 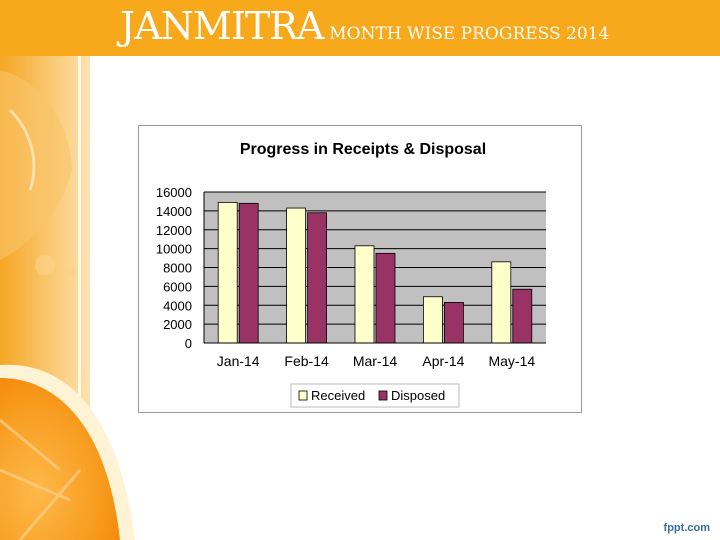 What do you see at coordinates (222, 26) in the screenshot?
I see `slide-title-main: JANMITRA` at bounding box center [222, 26].